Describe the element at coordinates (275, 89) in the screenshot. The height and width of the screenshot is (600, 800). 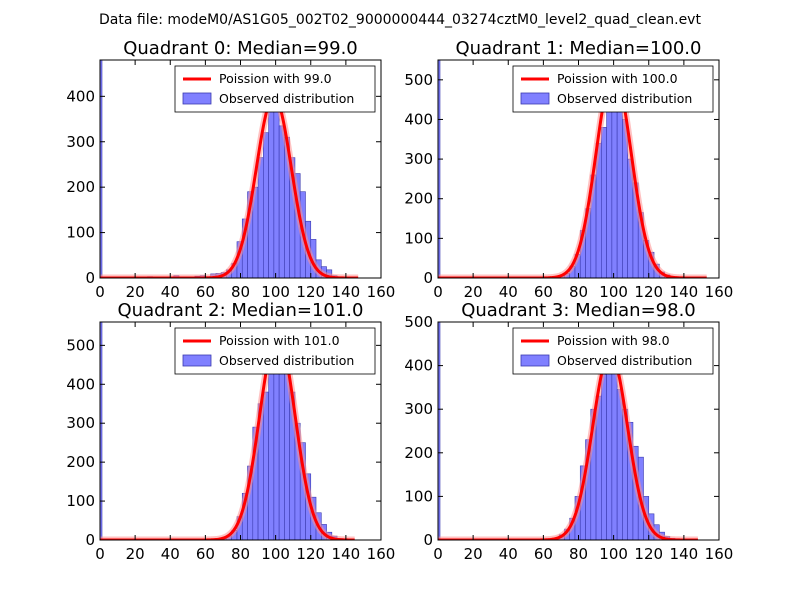
I see `legend: Poission with 99.0 Observed distribution` at that location.